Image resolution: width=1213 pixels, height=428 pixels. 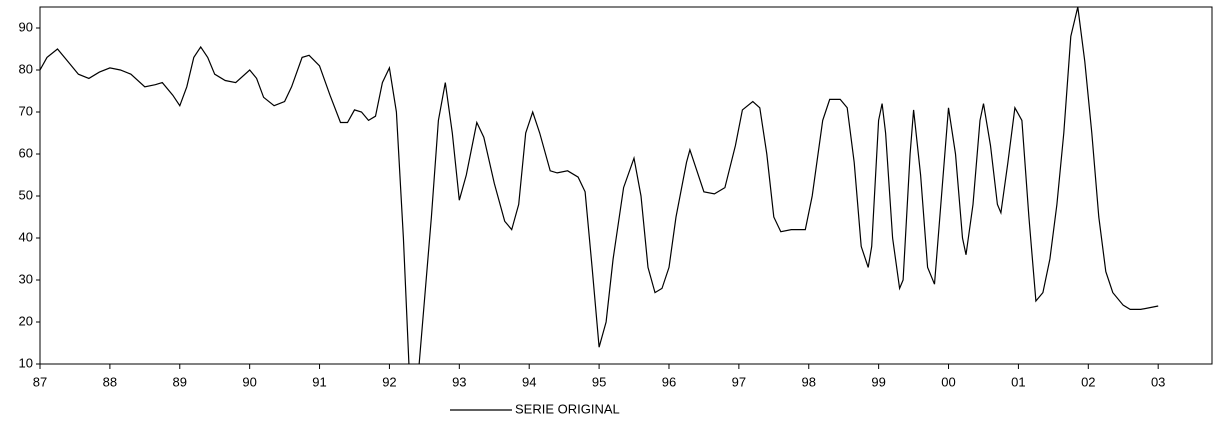 What do you see at coordinates (26, 194) in the screenshot?
I see `y-tick-label: 50` at bounding box center [26, 194].